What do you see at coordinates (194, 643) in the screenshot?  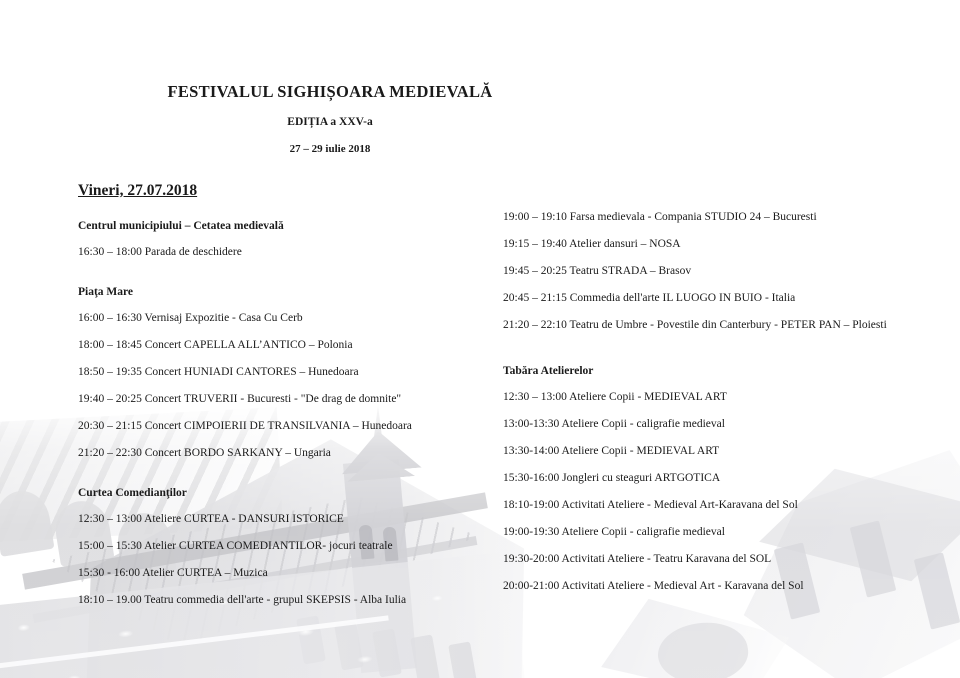 I see `watermark-street-edge` at bounding box center [194, 643].